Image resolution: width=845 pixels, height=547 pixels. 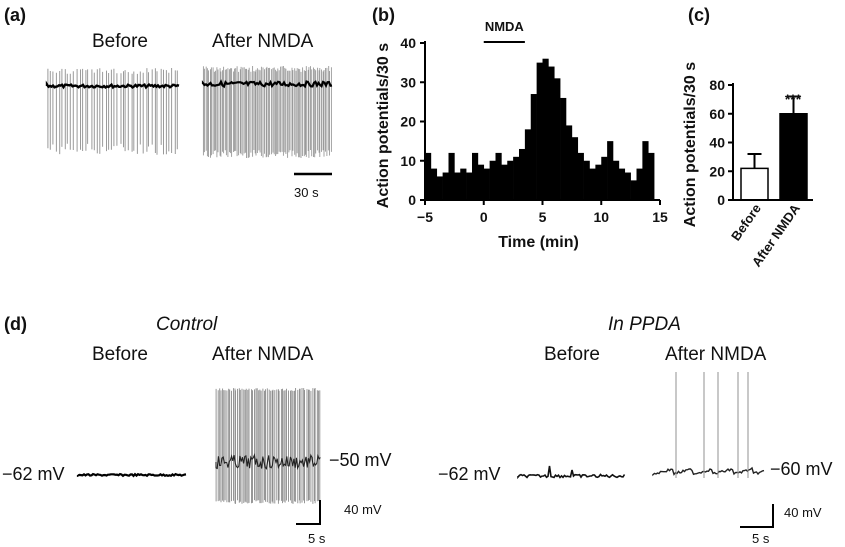 What do you see at coordinates (801, 469) in the screenshot?
I see `ppda-after-potential-label: −60 mV` at bounding box center [801, 469].